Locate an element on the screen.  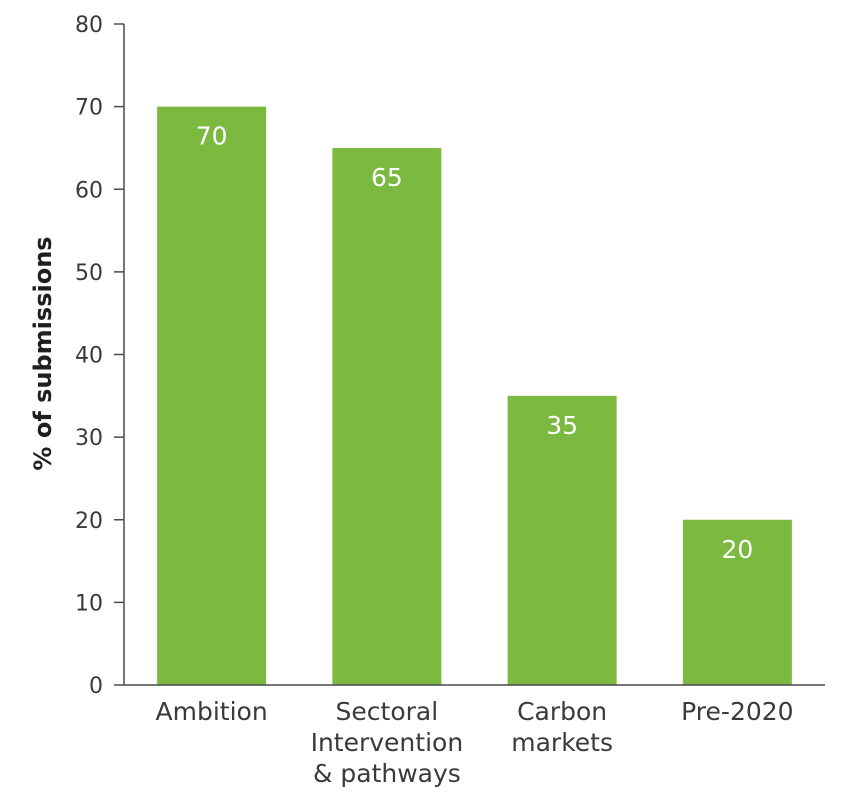
y-tick-label: 80 is located at coordinates (89, 25).